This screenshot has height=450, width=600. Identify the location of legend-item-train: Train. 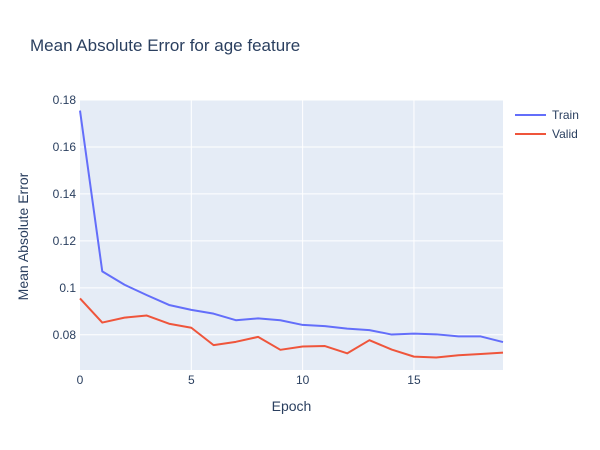
(547, 115).